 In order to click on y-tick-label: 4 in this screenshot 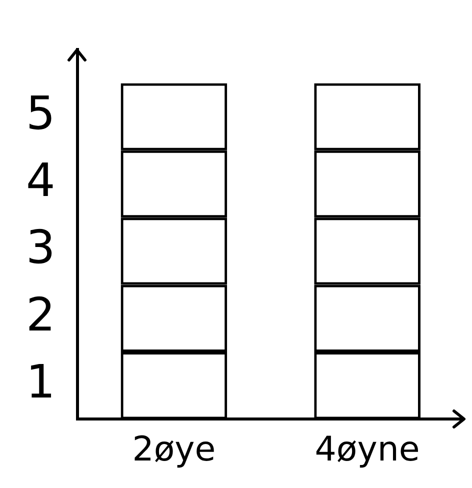, I will do `click(41, 179)`.